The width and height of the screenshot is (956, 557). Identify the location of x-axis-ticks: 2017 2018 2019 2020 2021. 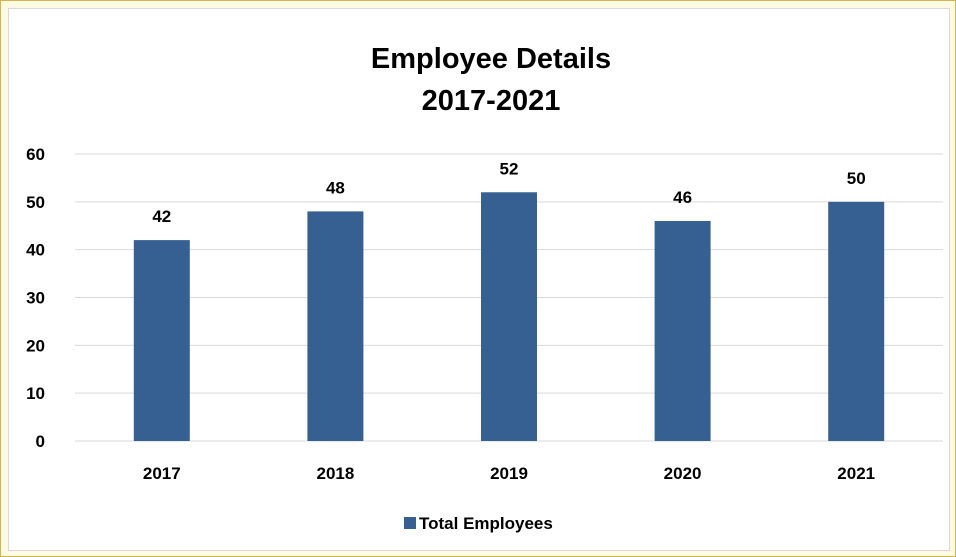
(509, 473).